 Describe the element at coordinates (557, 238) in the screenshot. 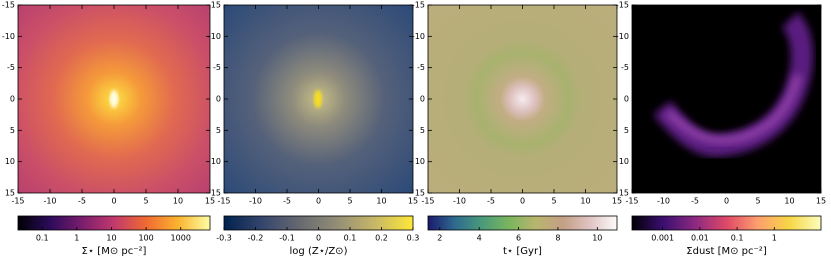

I see `colorbar-tick-label: 8` at that location.